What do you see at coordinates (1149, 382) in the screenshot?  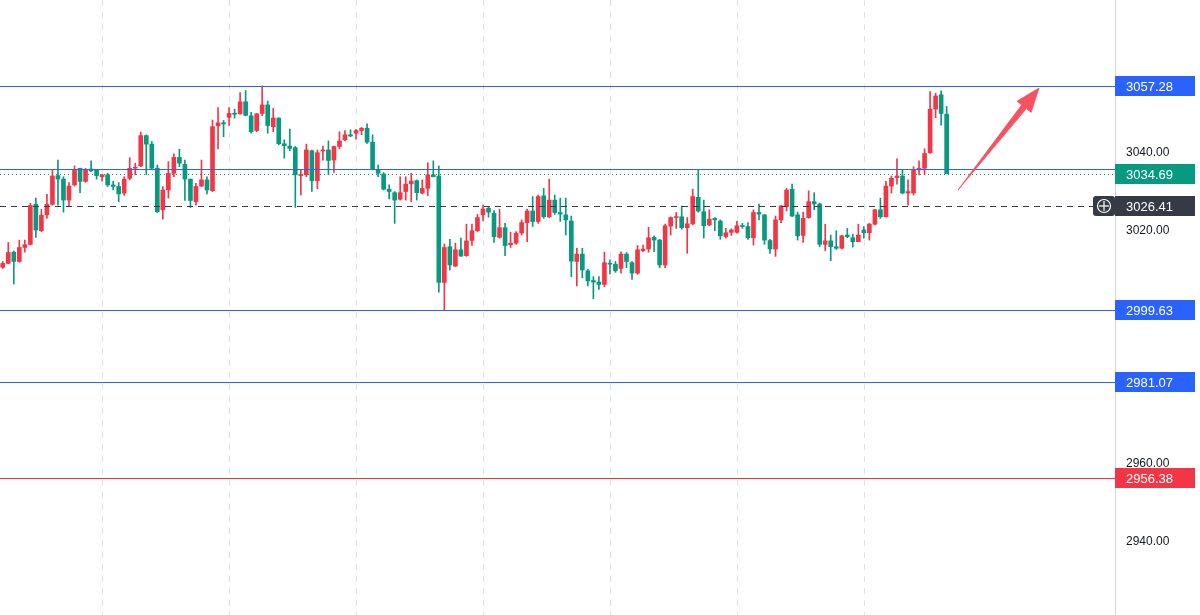 I see `ref-line-label: 2981.07` at bounding box center [1149, 382].